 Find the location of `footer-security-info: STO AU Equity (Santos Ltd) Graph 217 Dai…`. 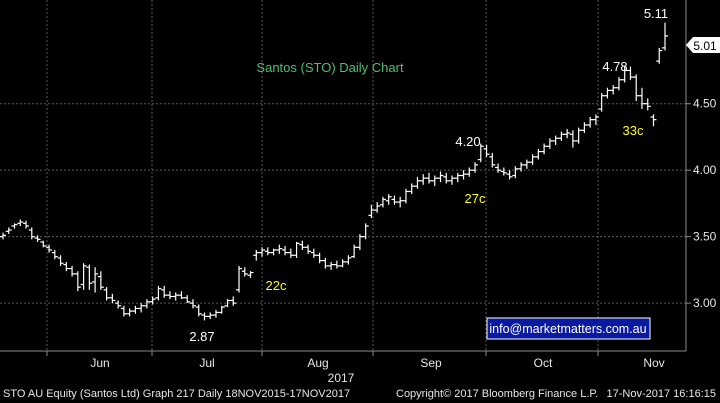

footer-security-info: STO AU Equity (Santos Ltd) Graph 217 Dai… is located at coordinates (177, 394).